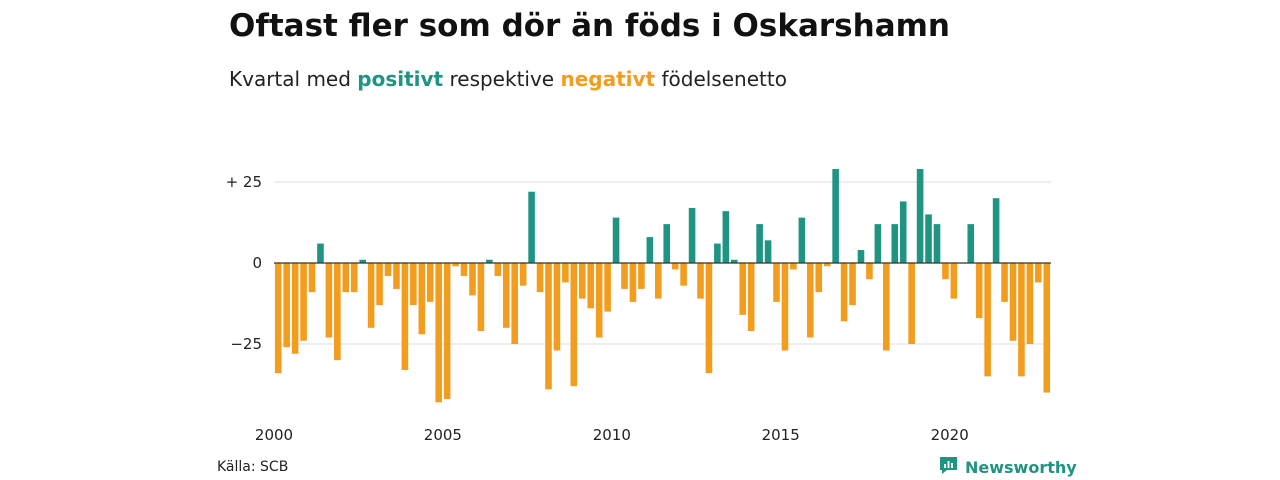 The image size is (1280, 480). I want to click on x-tick-label: 2005, so click(443, 435).